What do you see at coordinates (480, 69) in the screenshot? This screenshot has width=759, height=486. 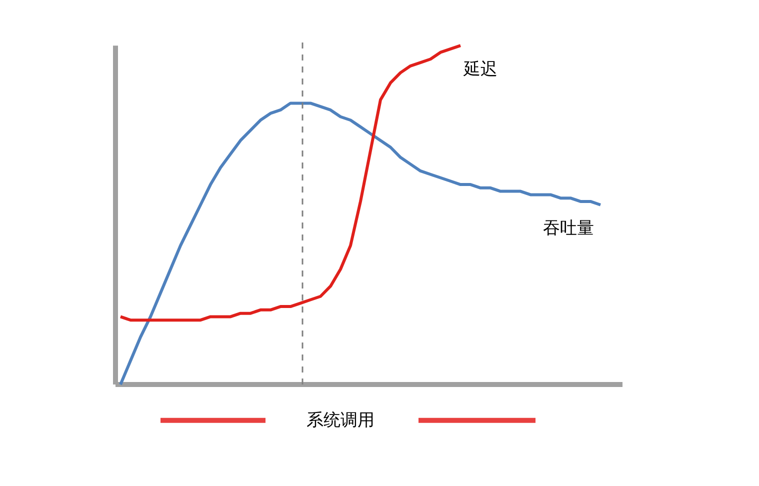 I see `series-label: 延迟` at bounding box center [480, 69].